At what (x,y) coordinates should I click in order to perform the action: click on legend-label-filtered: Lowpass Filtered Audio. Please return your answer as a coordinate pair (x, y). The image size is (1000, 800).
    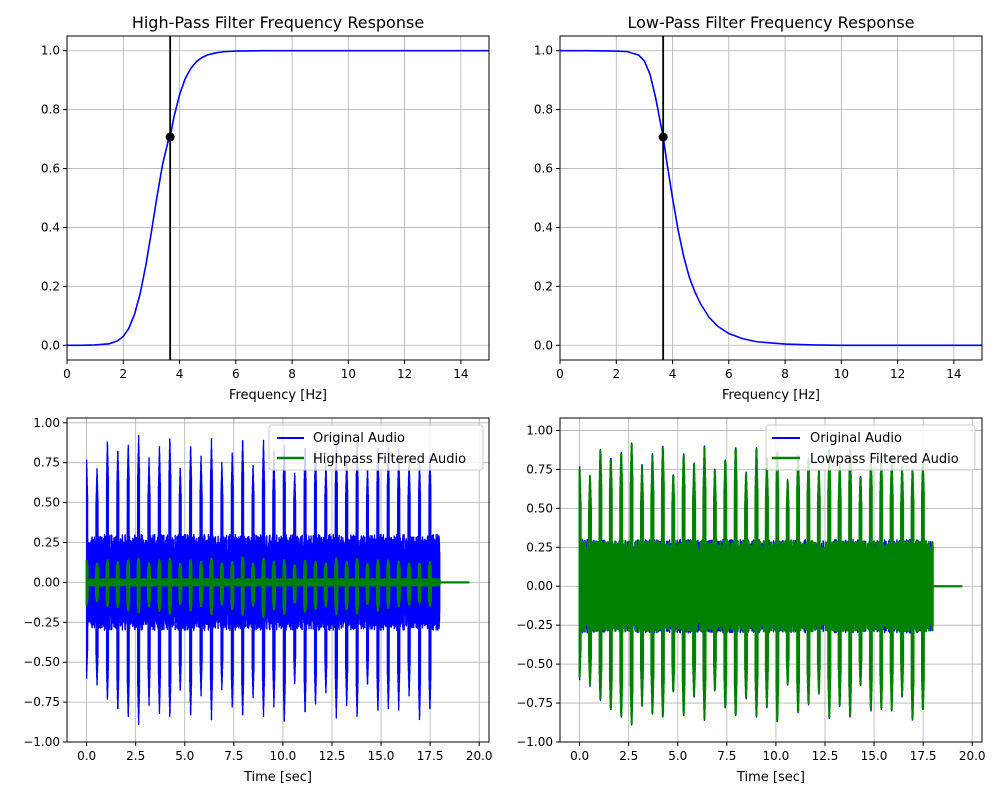
    Looking at the image, I should click on (884, 459).